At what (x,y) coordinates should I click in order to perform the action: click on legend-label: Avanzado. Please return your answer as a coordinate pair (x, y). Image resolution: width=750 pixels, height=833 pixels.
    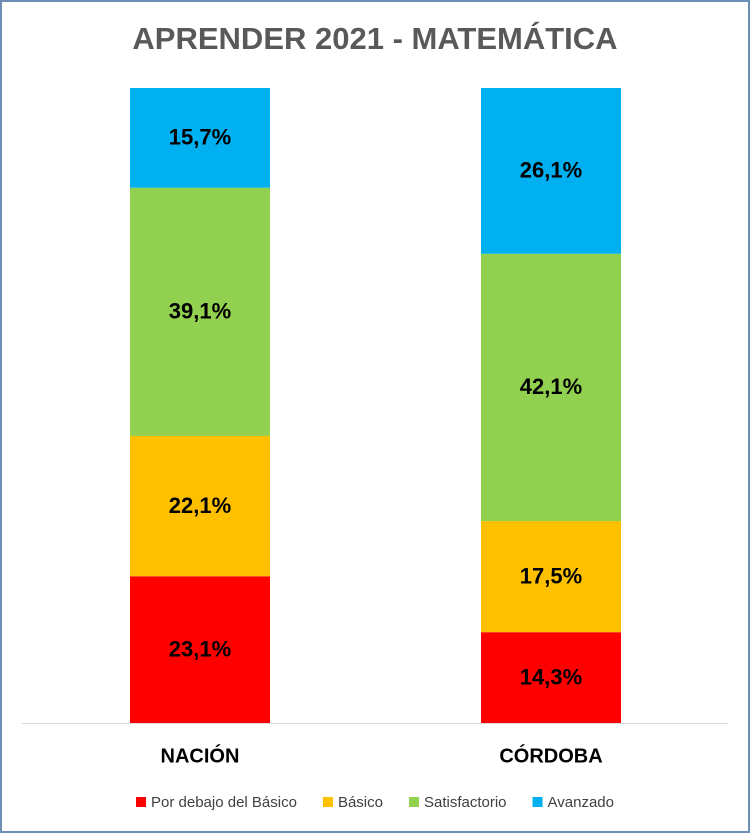
    Looking at the image, I should click on (581, 802).